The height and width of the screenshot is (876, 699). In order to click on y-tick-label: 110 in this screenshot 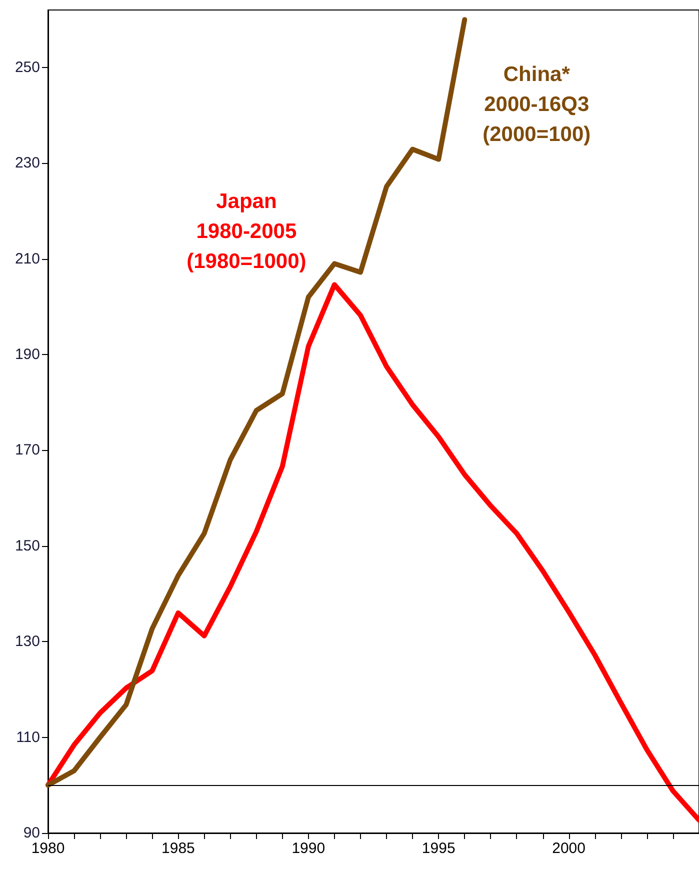, I will do `click(28, 737)`.